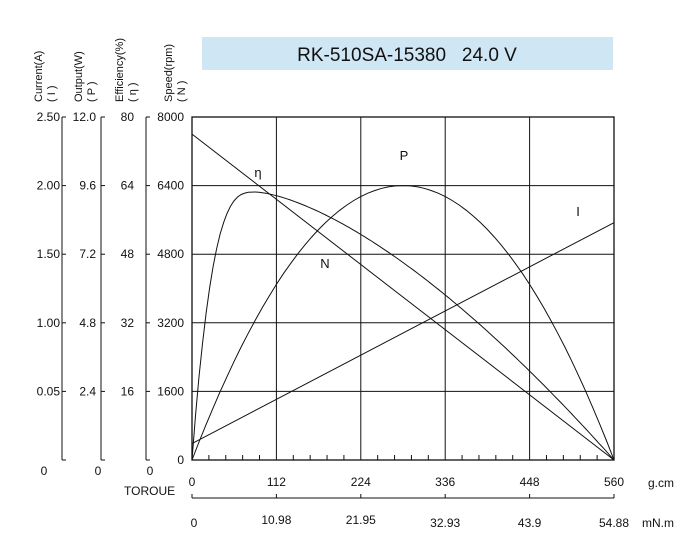  Describe the element at coordinates (661, 483) in the screenshot. I see `torque-gcm-unit: g.cm` at that location.